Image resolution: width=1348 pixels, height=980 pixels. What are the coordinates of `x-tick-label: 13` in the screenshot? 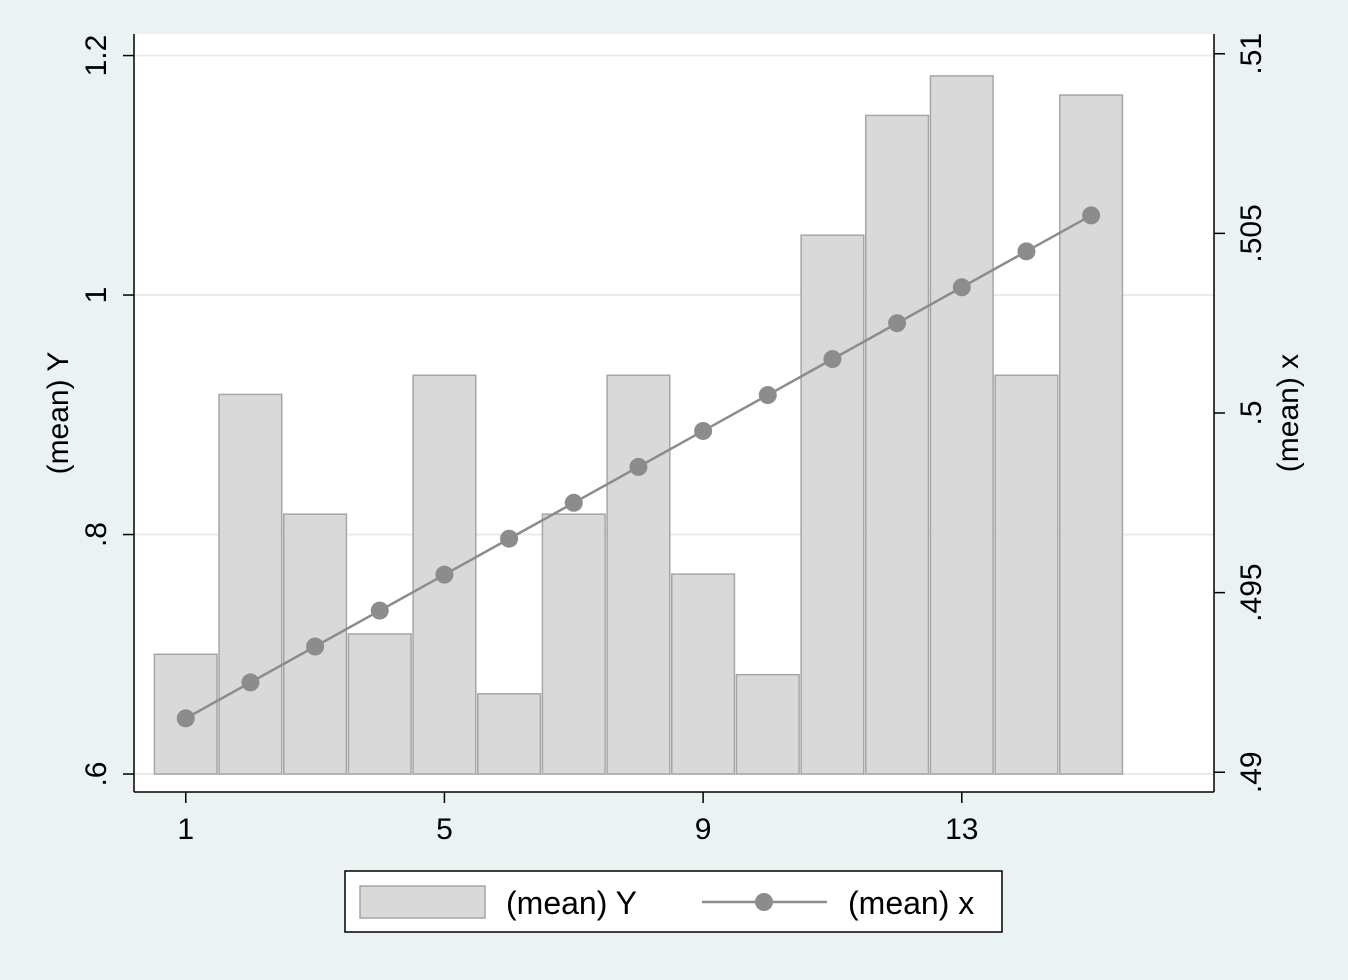 It's located at (961, 829).